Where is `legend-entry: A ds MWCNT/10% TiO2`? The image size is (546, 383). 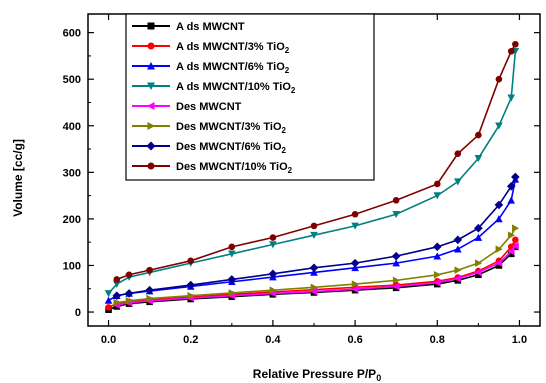
legend-entry: A ds MWCNT/10% TiO2 is located at coordinates (214, 88).